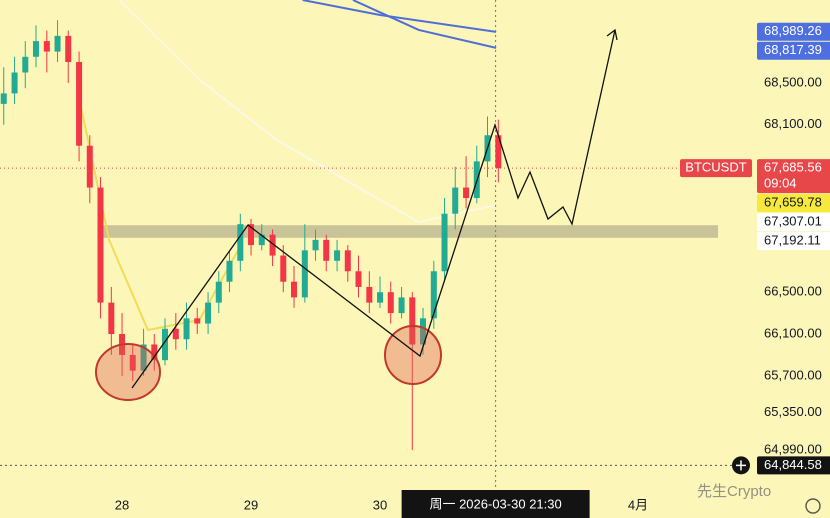  I want to click on y-tick-label: 66,100.00, so click(793, 332).